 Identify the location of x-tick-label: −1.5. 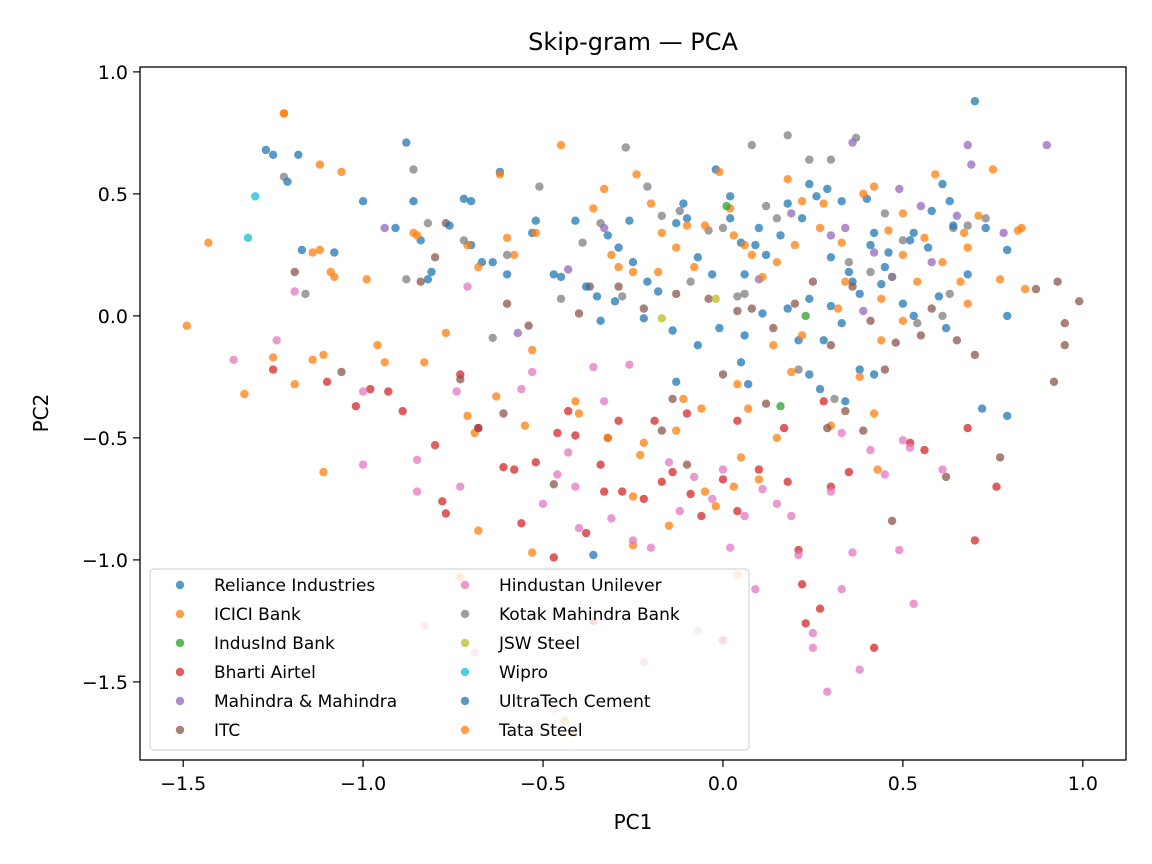
(183, 784).